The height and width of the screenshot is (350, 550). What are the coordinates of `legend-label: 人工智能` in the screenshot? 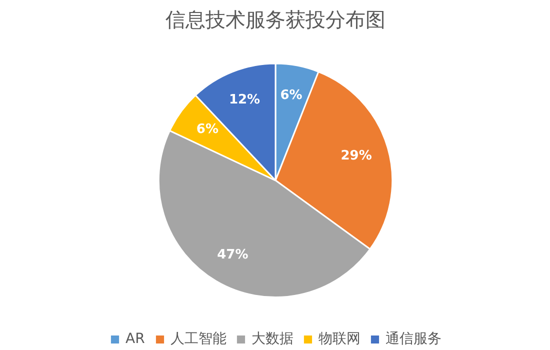 It's located at (198, 339).